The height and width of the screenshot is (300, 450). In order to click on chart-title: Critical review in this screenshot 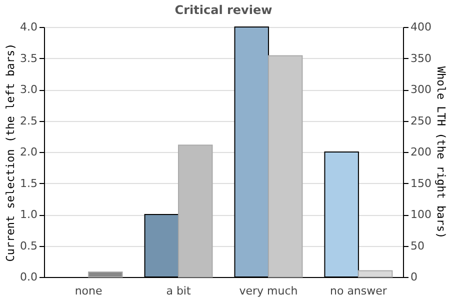, I will do `click(223, 10)`.